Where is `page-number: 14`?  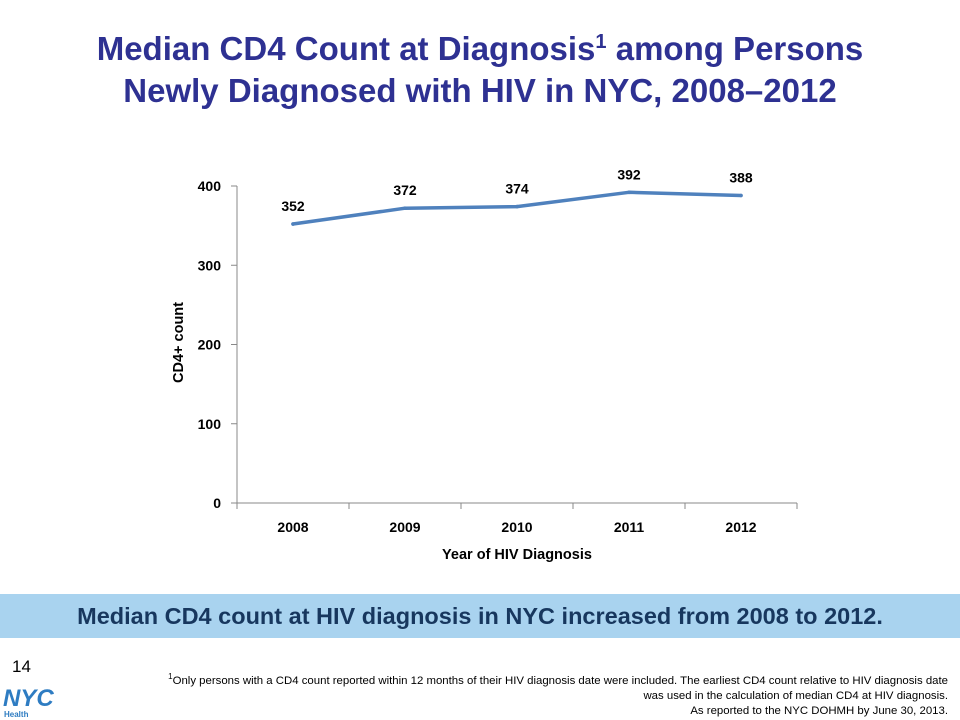
page-number: 14 is located at coordinates (21, 666).